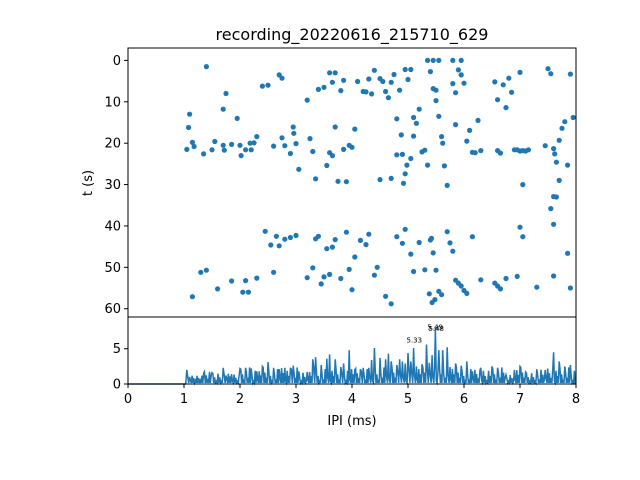  Describe the element at coordinates (112, 102) in the screenshot. I see `scatter-y-tick-label: 10` at that location.